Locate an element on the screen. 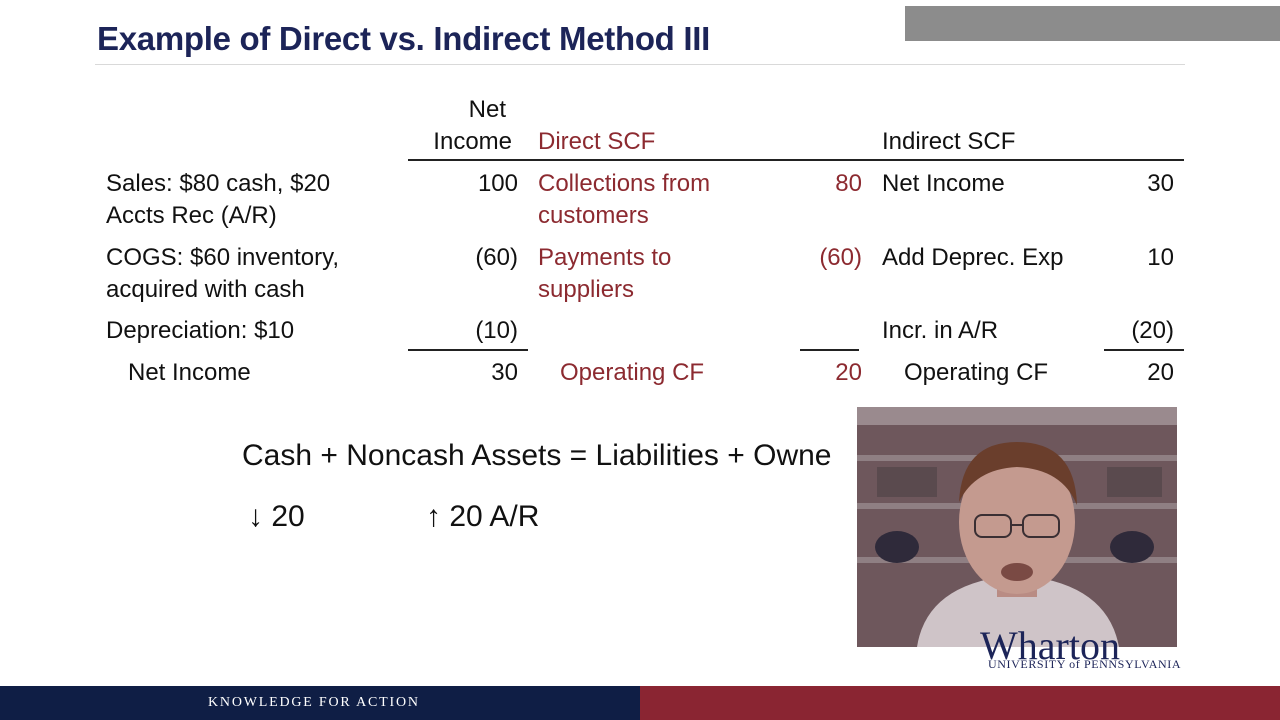 This screenshot has height=720, width=1280. row1-direct-value: 80 is located at coordinates (848, 183).